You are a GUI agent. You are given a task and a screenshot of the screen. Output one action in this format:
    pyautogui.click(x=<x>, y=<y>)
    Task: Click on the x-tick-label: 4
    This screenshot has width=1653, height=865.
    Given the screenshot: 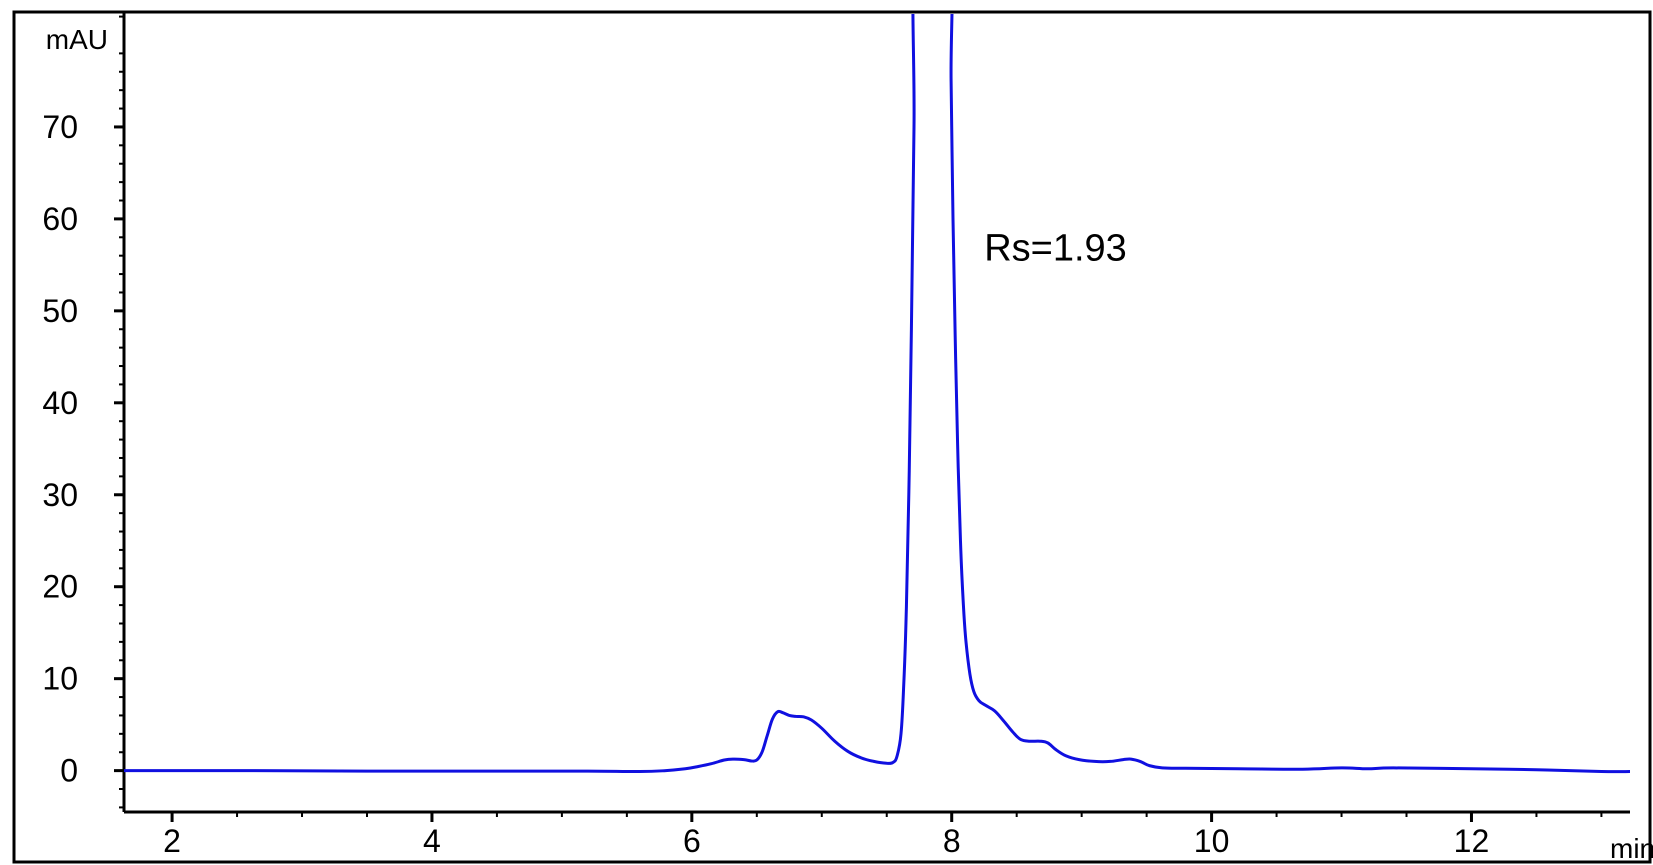 What is the action you would take?
    pyautogui.click(x=432, y=841)
    